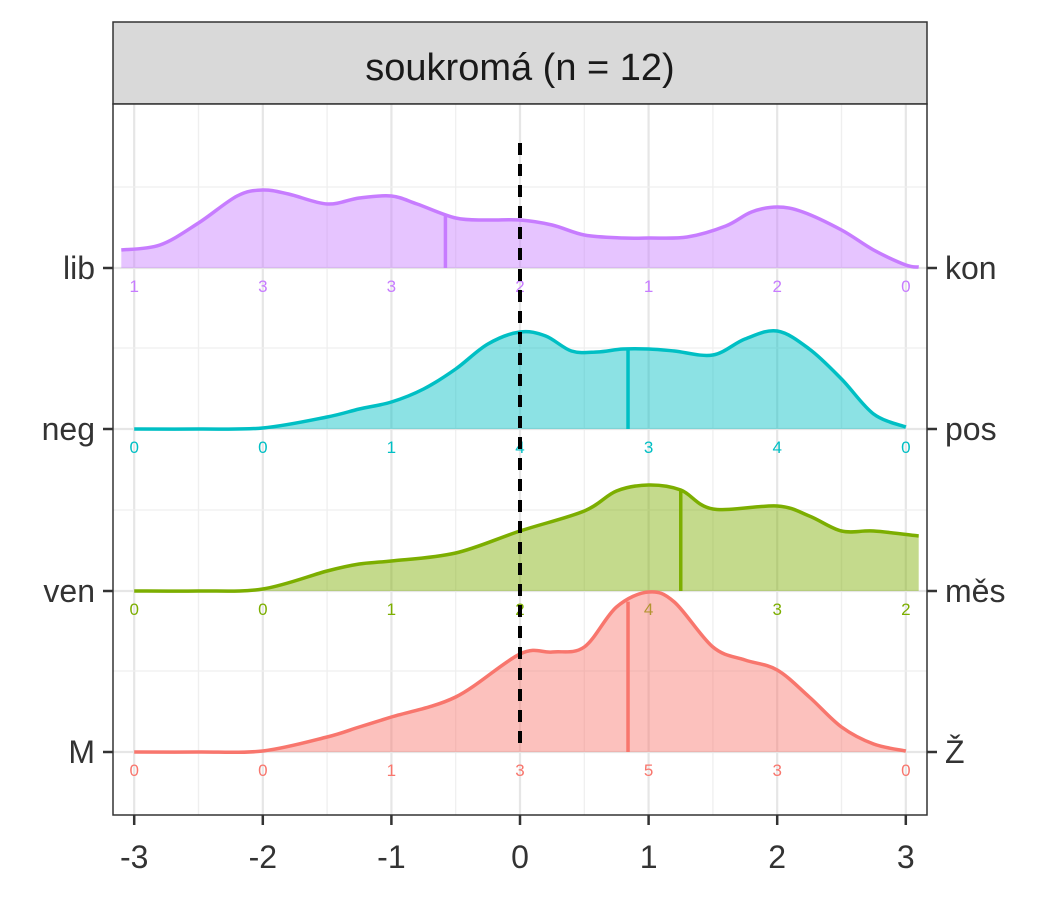 This screenshot has width=1050, height=900. Describe the element at coordinates (69, 591) in the screenshot. I see `left-axis-label: ven` at that location.